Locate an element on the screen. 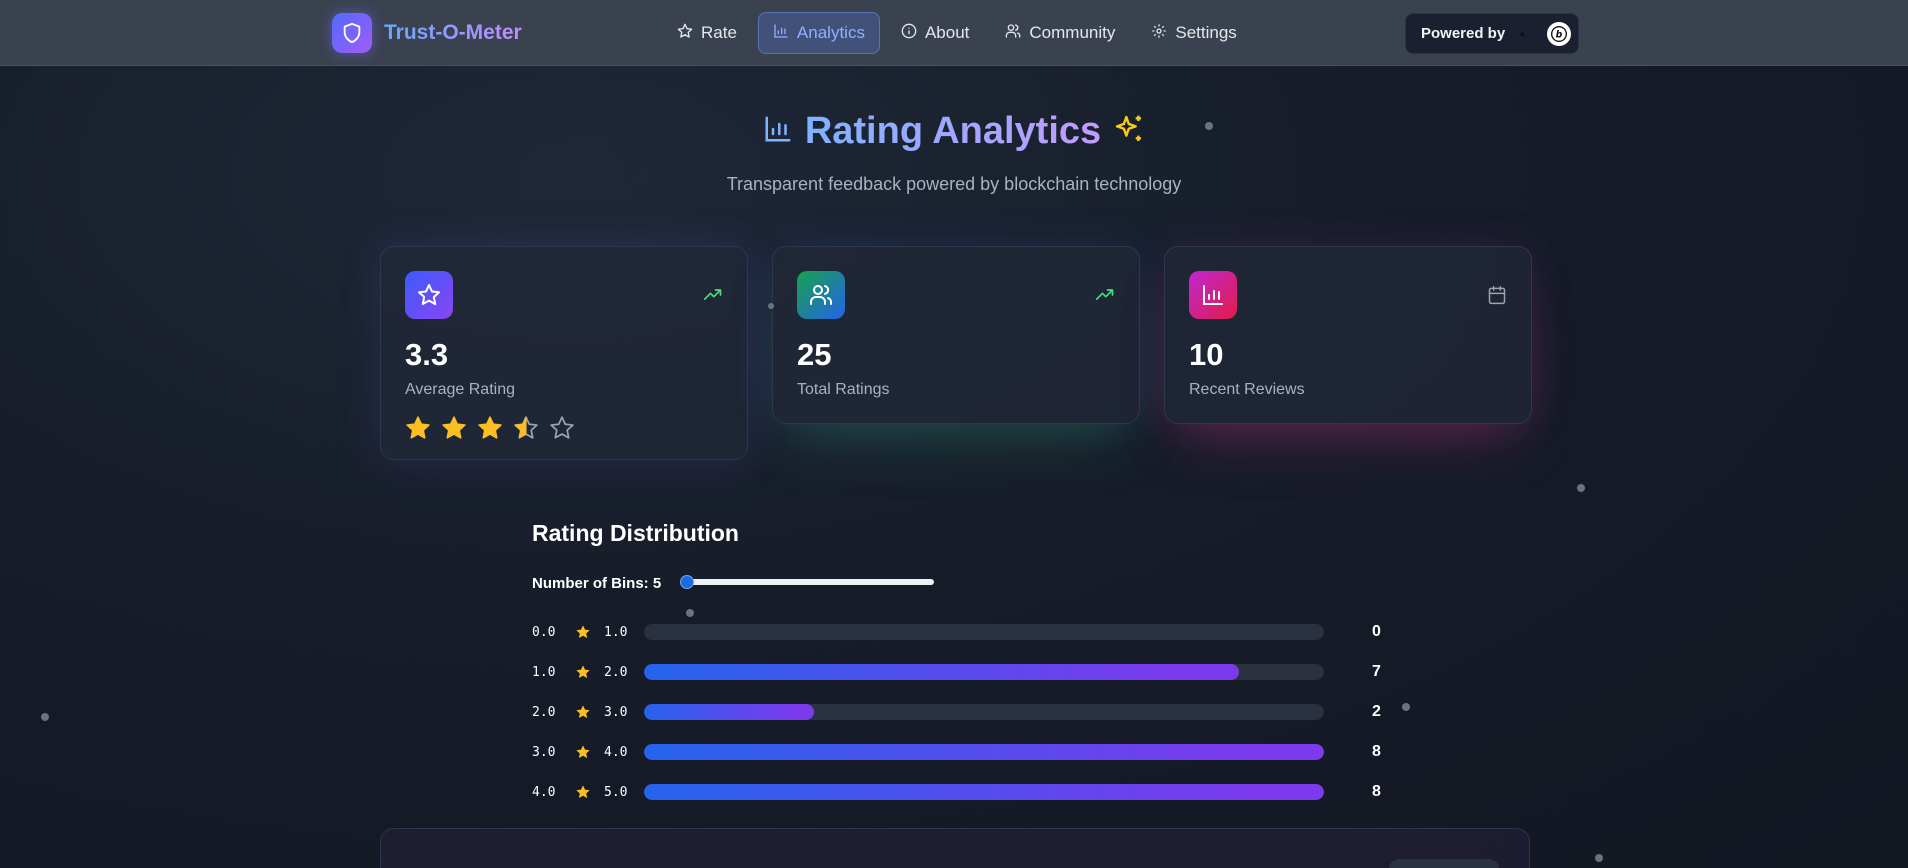 This screenshot has height=868, width=1908. recent-reviews-value: 10 is located at coordinates (1206, 354).